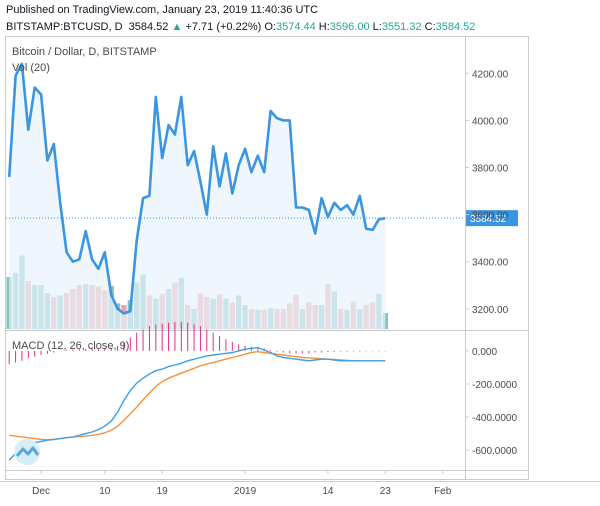 This screenshot has height=506, width=600. I want to click on price-tick-label: 3400.00, so click(490, 263).